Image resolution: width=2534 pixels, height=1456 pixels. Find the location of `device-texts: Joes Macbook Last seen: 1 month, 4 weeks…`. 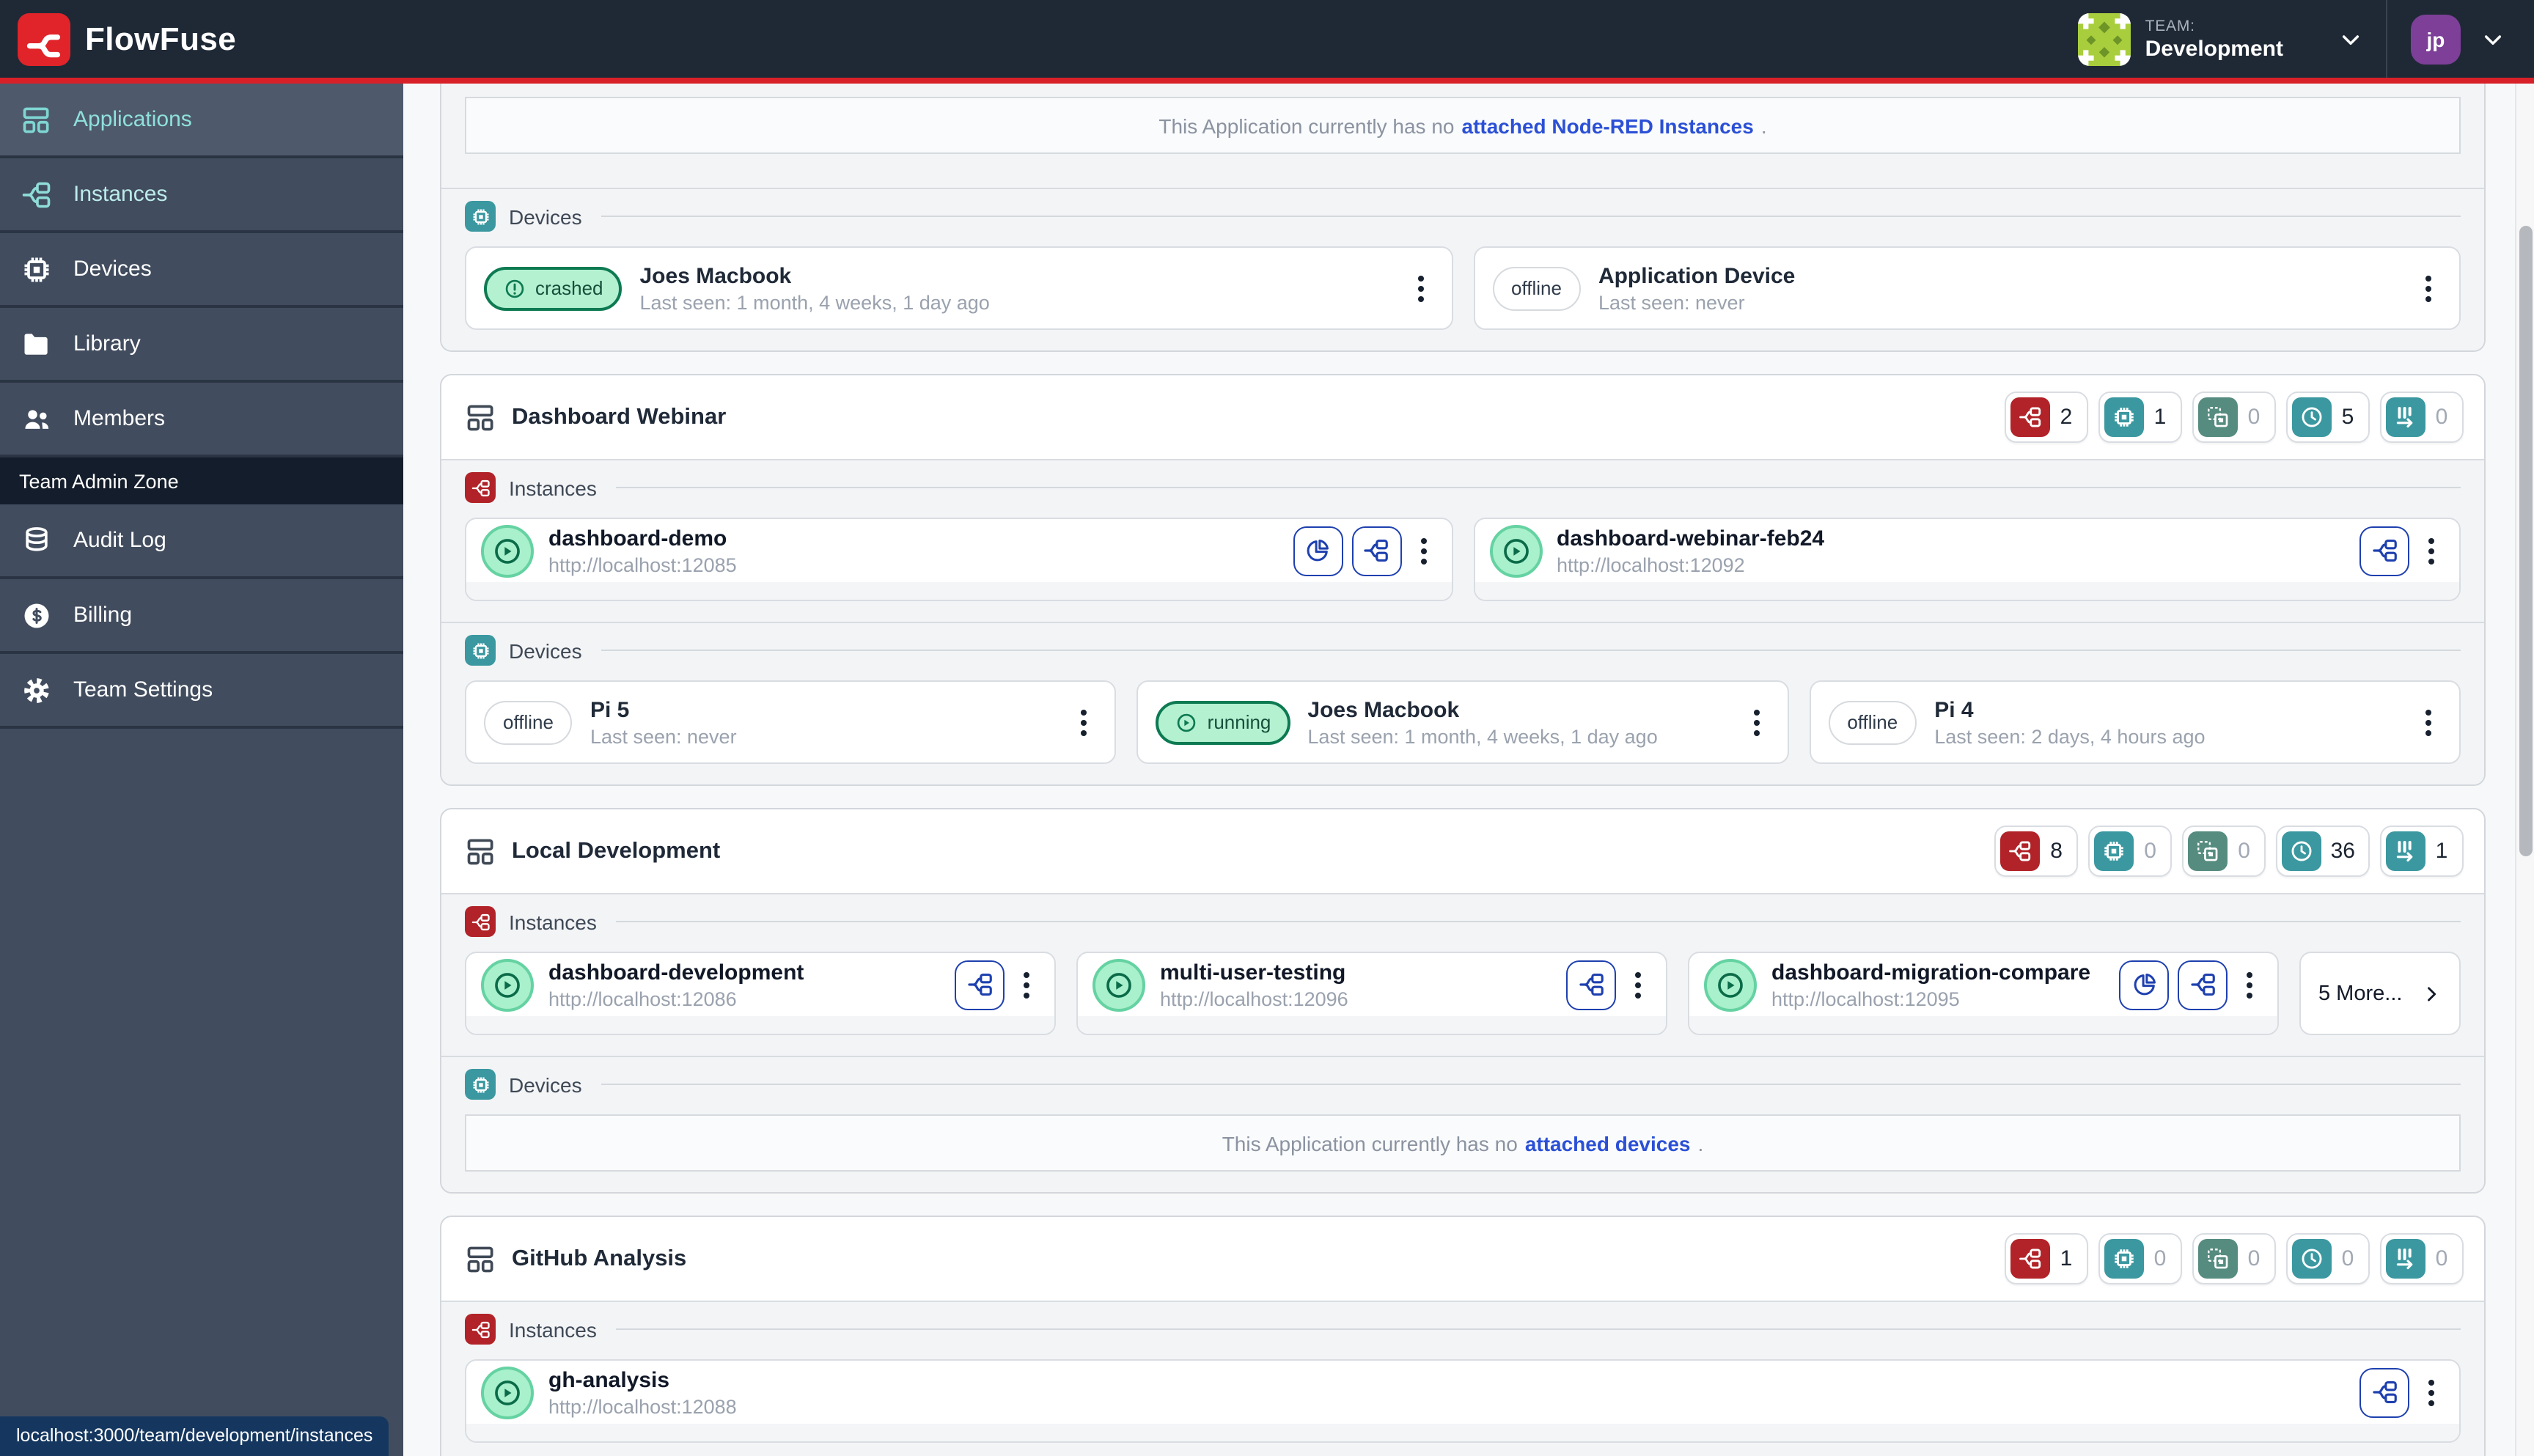

device-texts: Joes Macbook Last seen: 1 month, 4 weeks… is located at coordinates (815, 288).